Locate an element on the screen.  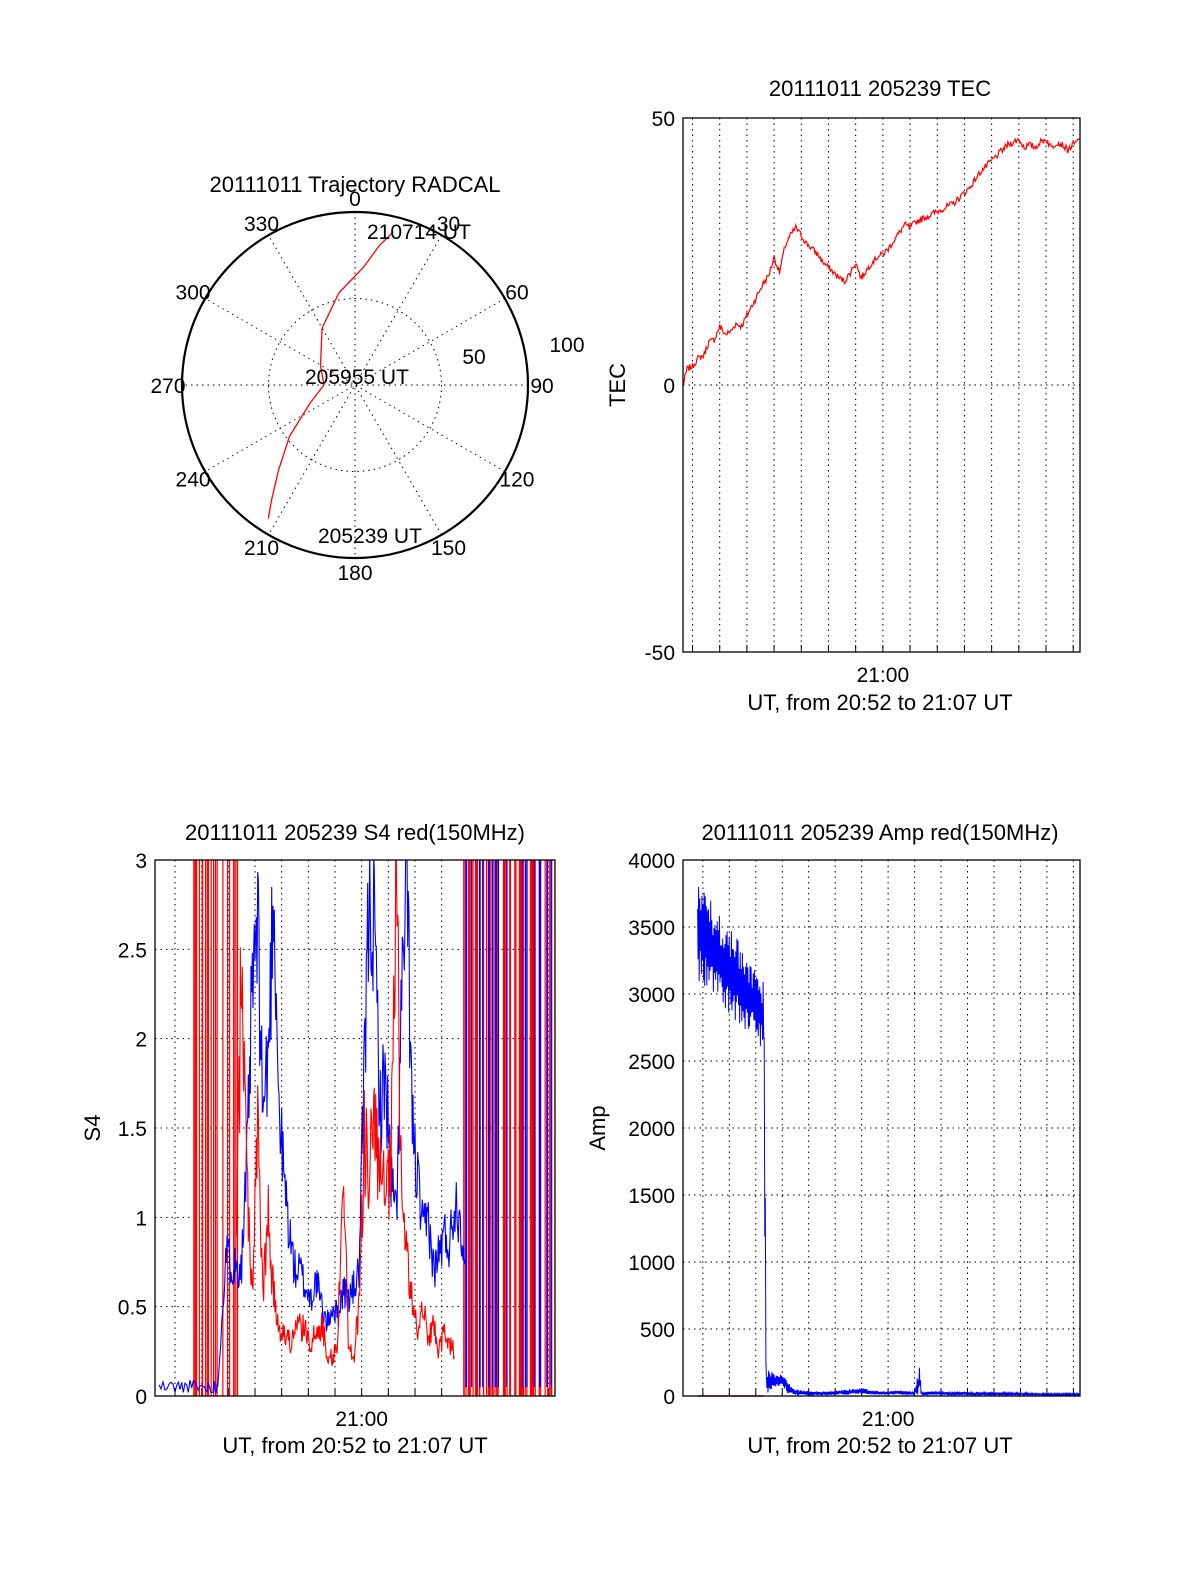
trajectory-start-label: 205239 UT is located at coordinates (370, 536).